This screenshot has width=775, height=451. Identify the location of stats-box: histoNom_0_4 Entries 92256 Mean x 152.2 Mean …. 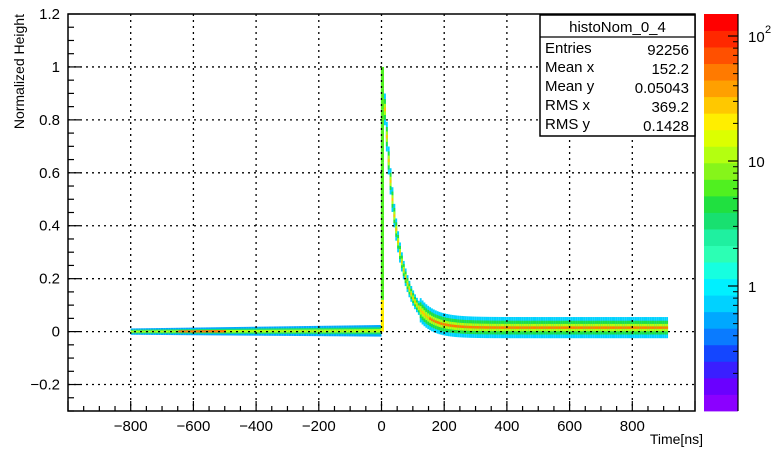
(617, 75).